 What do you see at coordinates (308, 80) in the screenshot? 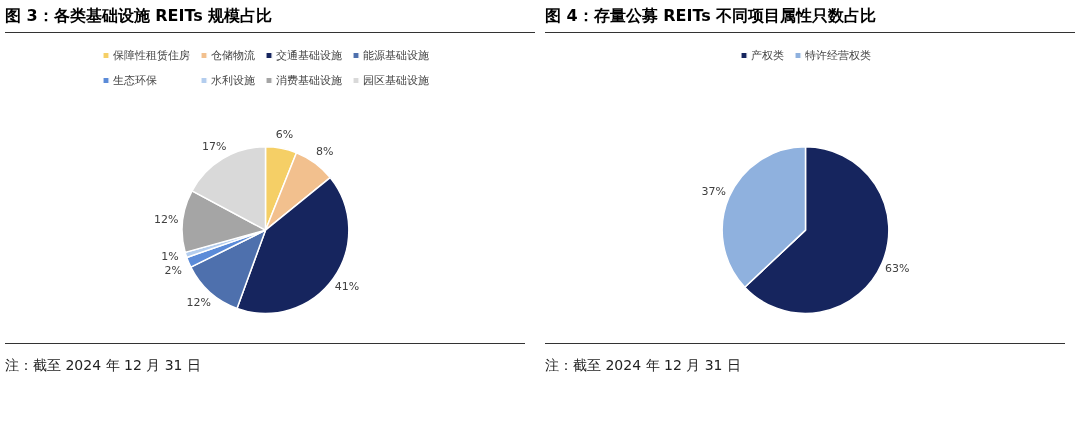
I see `legend-label: 消费基础设施` at bounding box center [308, 80].